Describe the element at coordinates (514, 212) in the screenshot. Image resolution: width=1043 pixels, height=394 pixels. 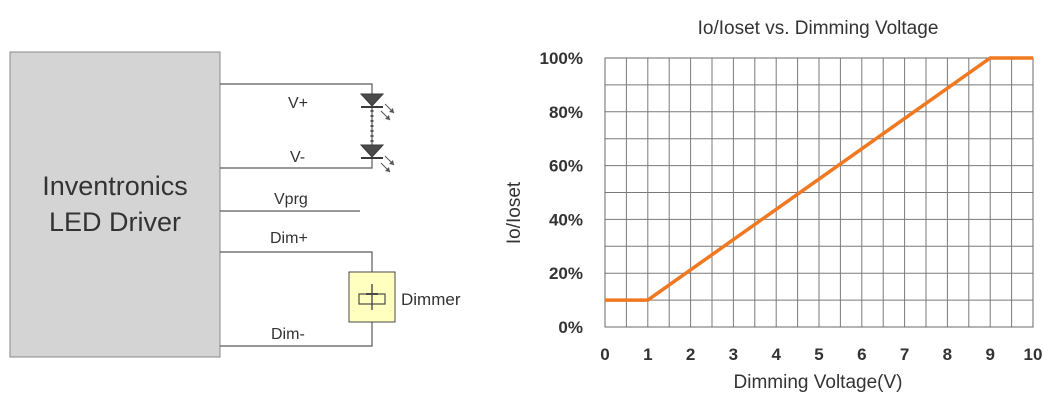
I see `y-axis-label: Io/Ioset` at that location.